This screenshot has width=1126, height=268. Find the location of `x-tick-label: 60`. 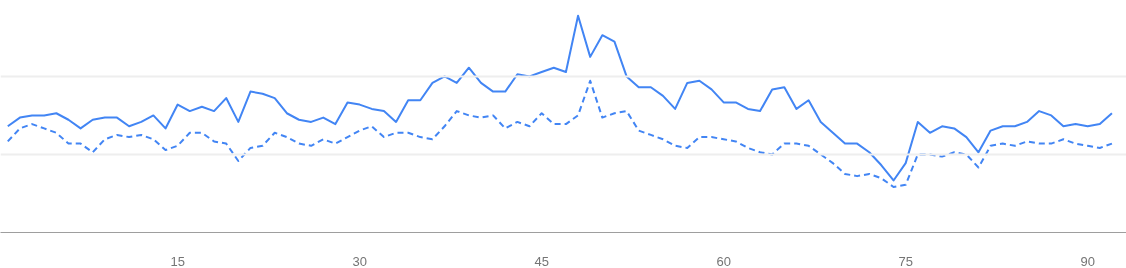

x-tick-label: 60 is located at coordinates (723, 260).